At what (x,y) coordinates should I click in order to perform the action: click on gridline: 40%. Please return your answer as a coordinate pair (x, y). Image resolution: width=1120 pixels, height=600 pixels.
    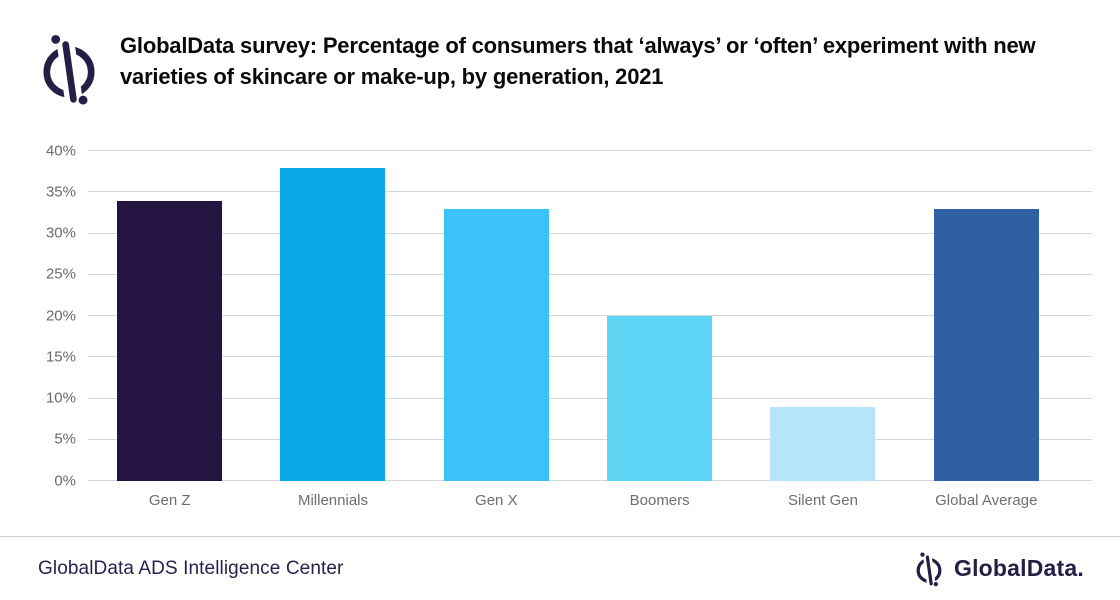
    Looking at the image, I should click on (569, 150).